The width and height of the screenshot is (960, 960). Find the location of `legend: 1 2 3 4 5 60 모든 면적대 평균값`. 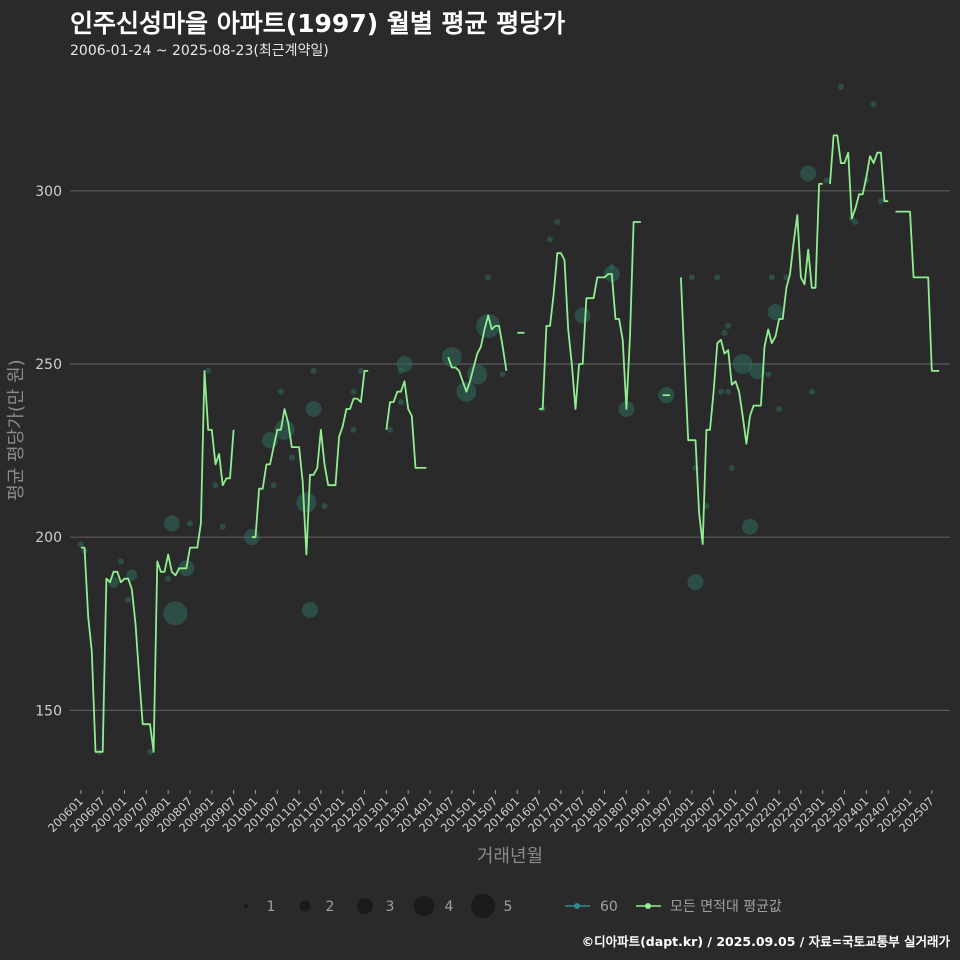

legend: 1 2 3 4 5 60 모든 면적대 평균값 is located at coordinates (513, 906).